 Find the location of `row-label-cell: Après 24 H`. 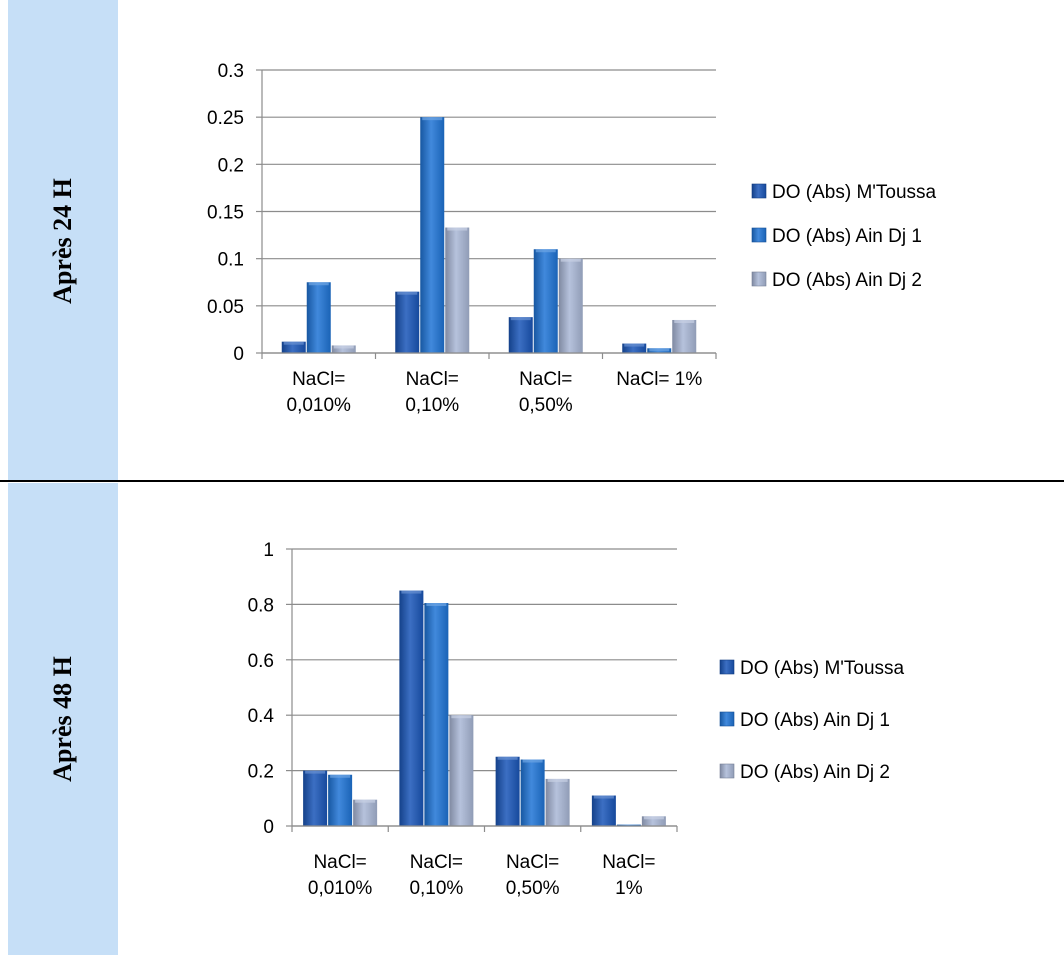

row-label-cell: Après 24 H is located at coordinates (63, 240).